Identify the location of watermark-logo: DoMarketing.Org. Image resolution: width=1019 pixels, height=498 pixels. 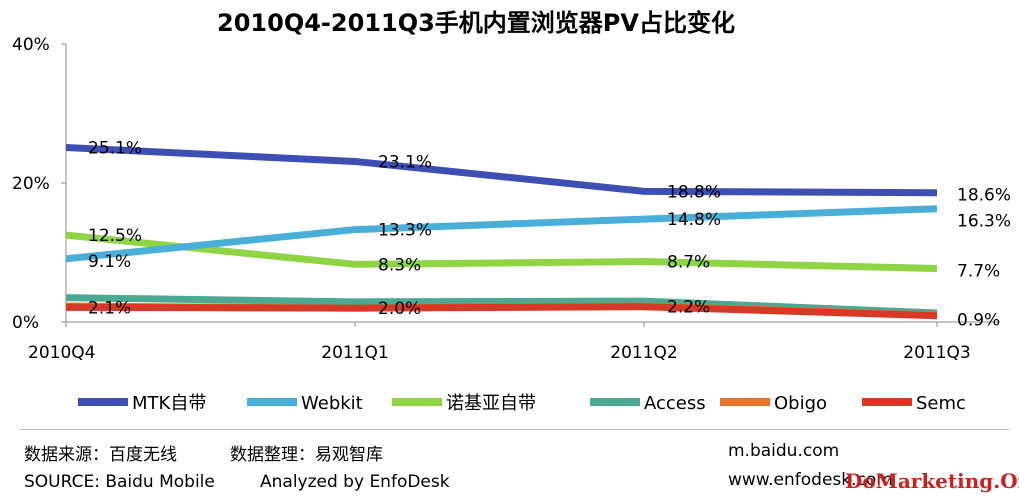
(932, 481).